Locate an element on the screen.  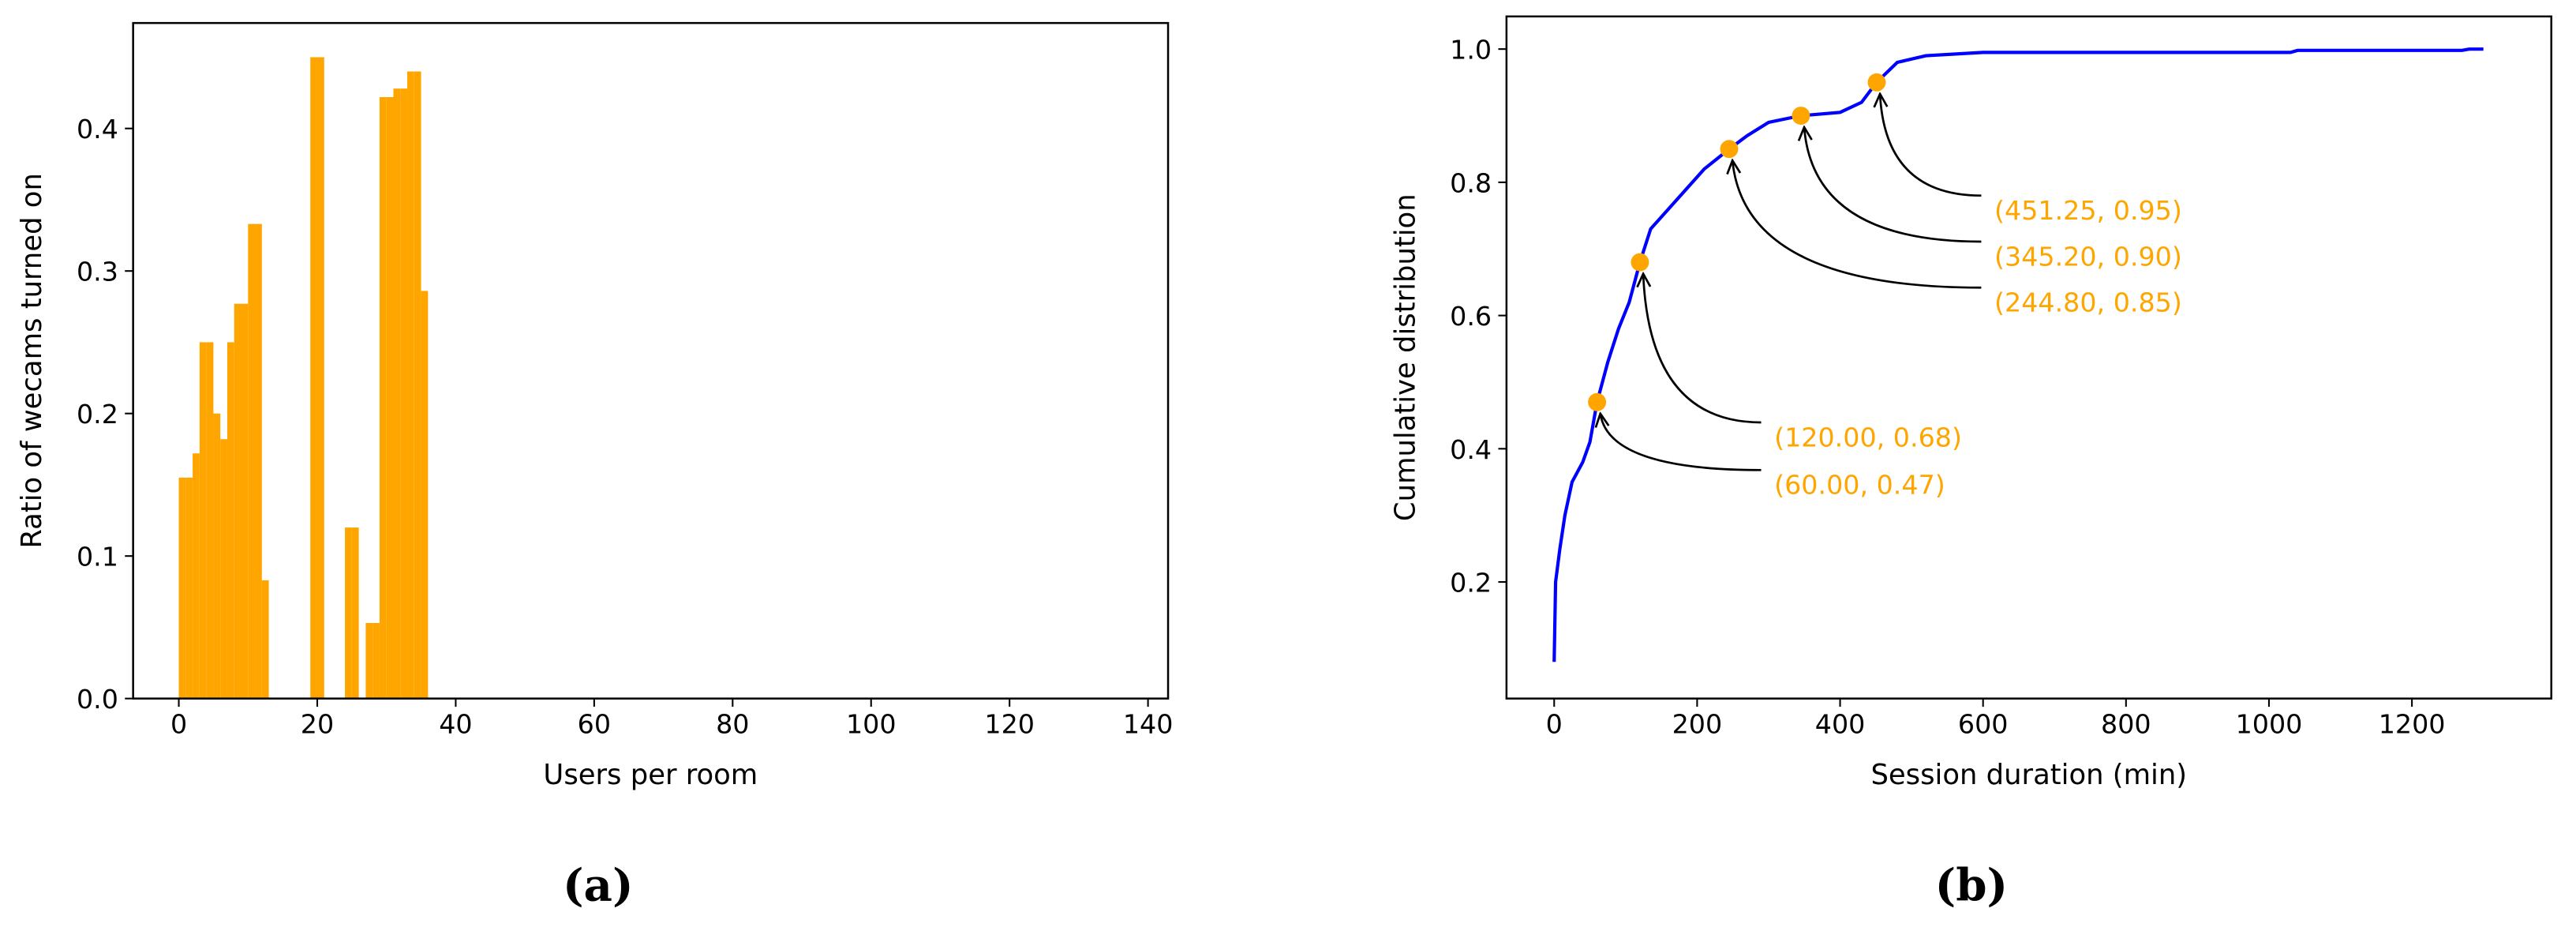
x-tick-label: 400 is located at coordinates (1840, 723).